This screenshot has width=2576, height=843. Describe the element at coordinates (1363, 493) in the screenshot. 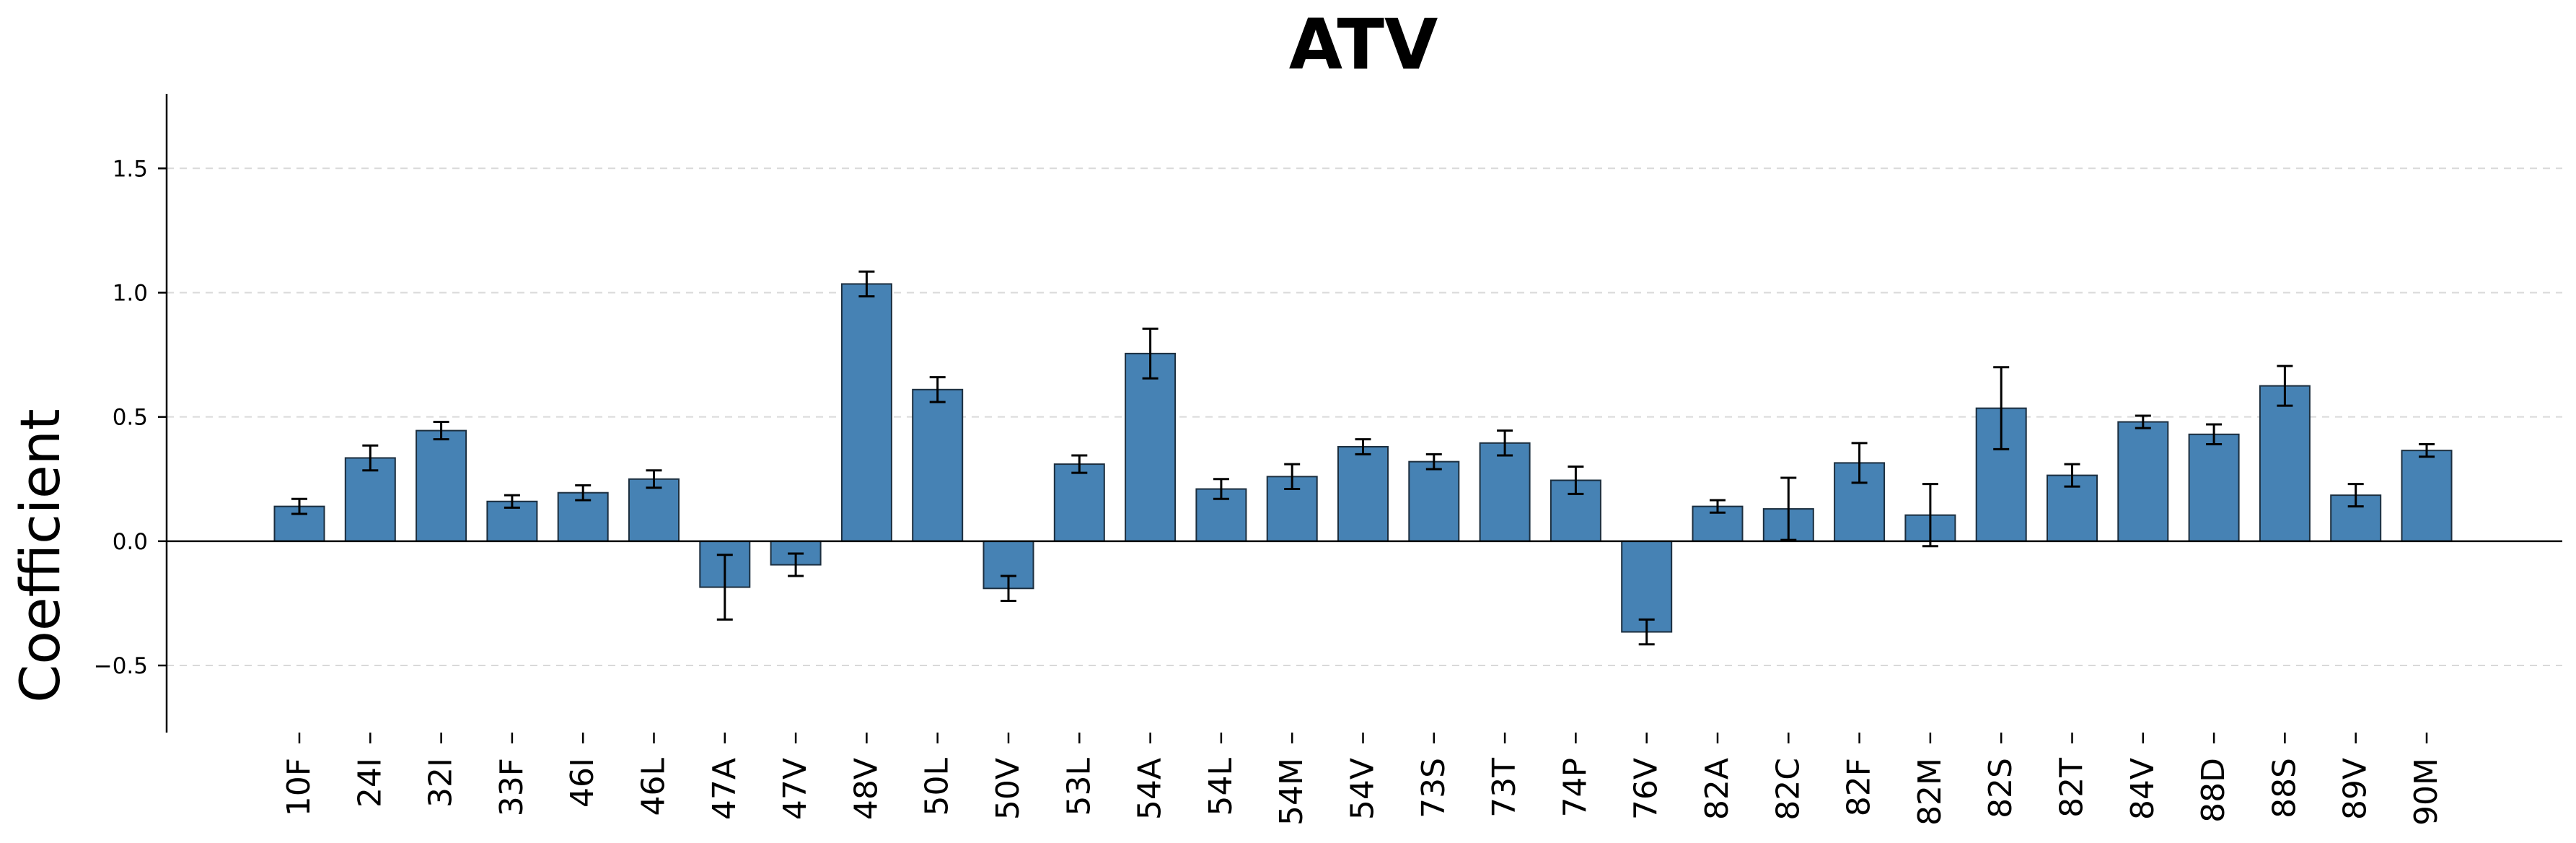

I see `bar-54V` at that location.